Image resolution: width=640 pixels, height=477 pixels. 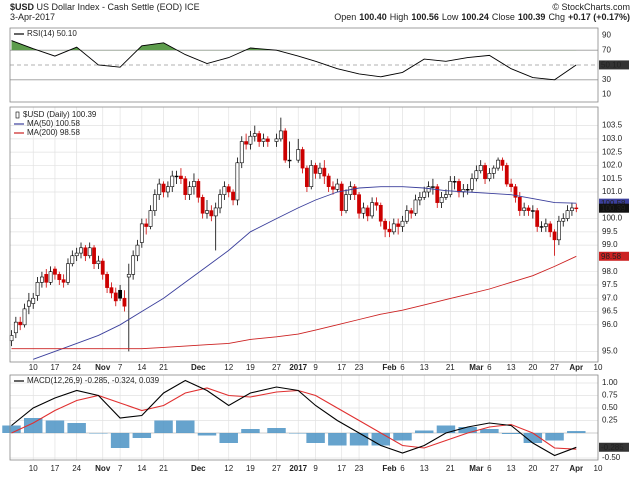 What do you see at coordinates (315, 468) in the screenshot?
I see `x-tick-label: 9` at bounding box center [315, 468].